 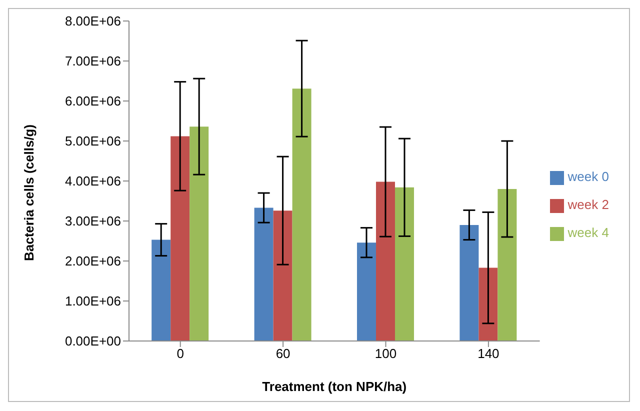 What do you see at coordinates (92, 261) in the screenshot?
I see `y-tick-label: 2.00E+06` at bounding box center [92, 261].